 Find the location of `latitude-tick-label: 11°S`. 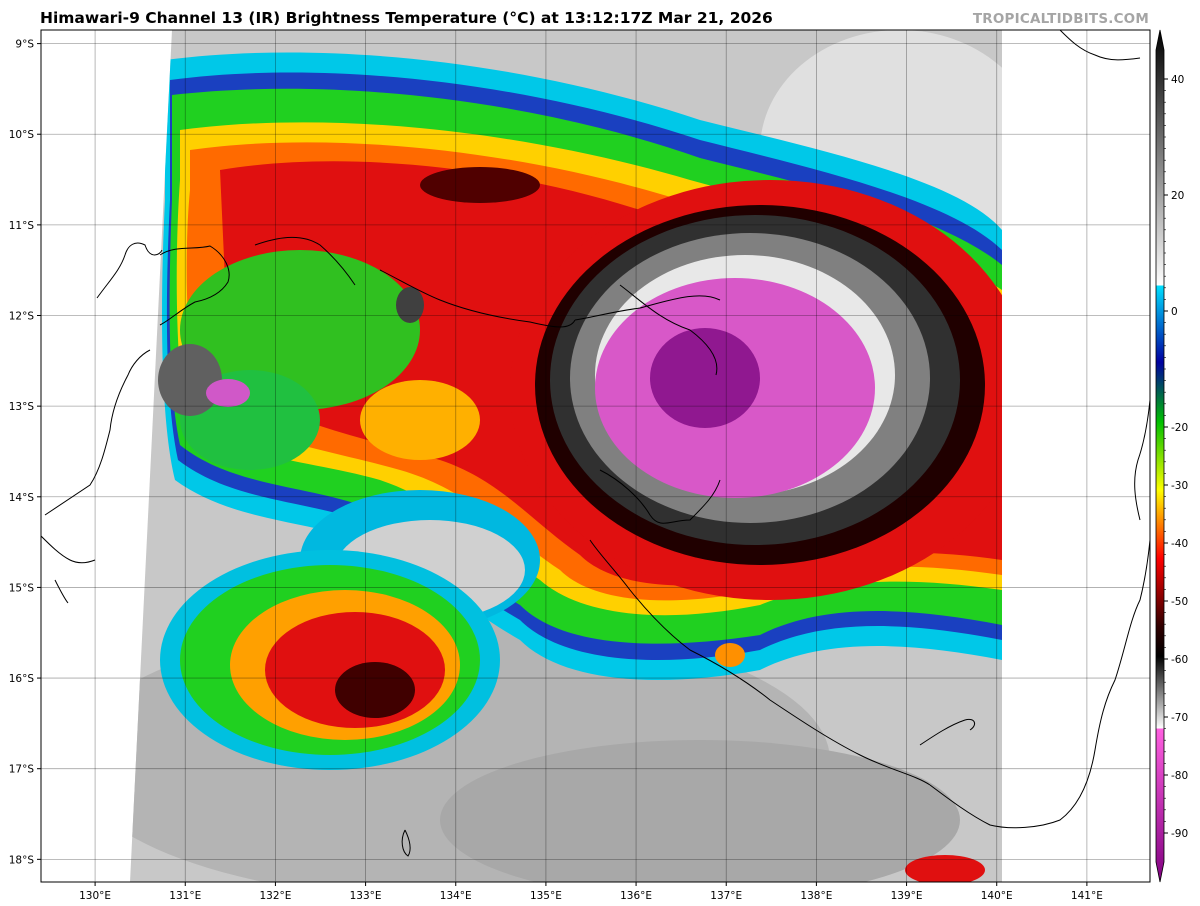

latitude-tick-label: 11°S is located at coordinates (22, 226).